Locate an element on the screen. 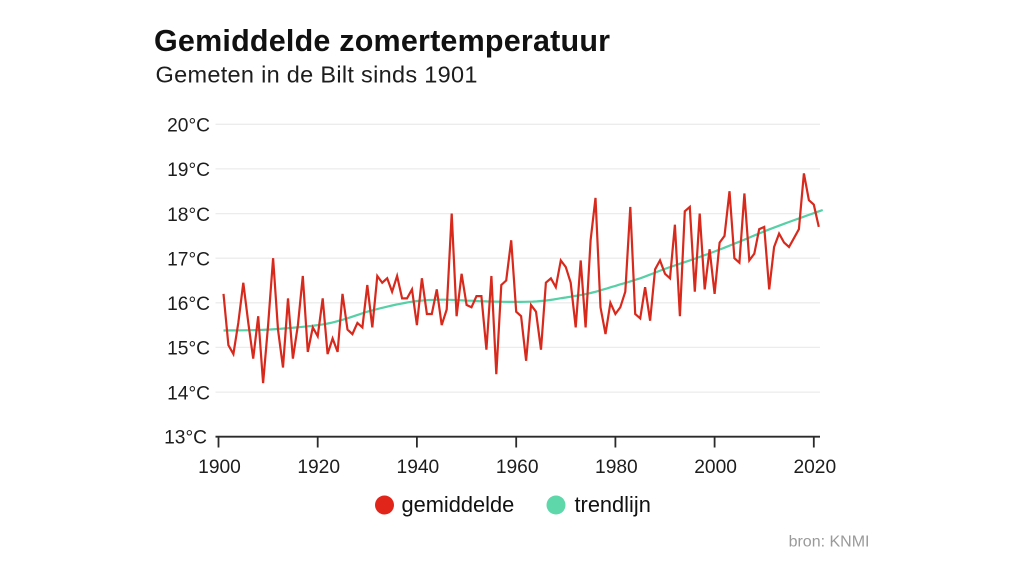 This screenshot has width=1024, height=576. svg-text: 14°C is located at coordinates (188, 393).